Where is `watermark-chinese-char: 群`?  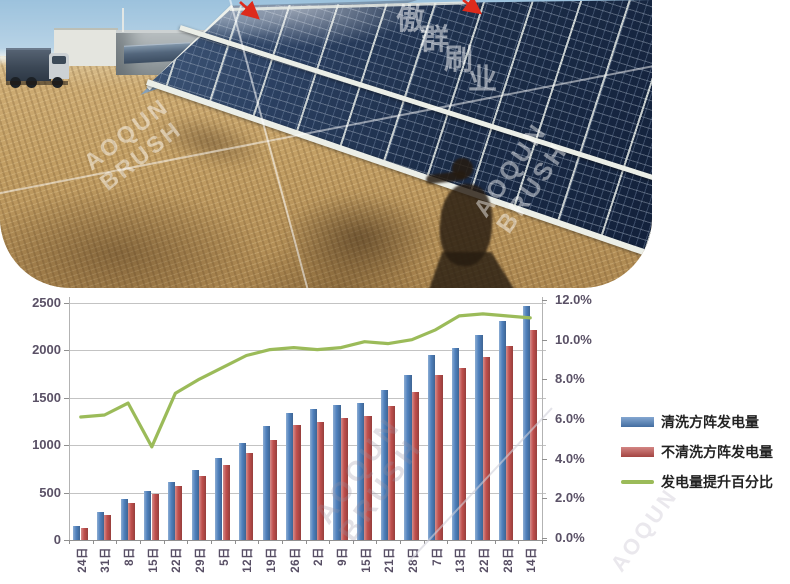
watermark-chinese-char: 群 is located at coordinates (435, 40).